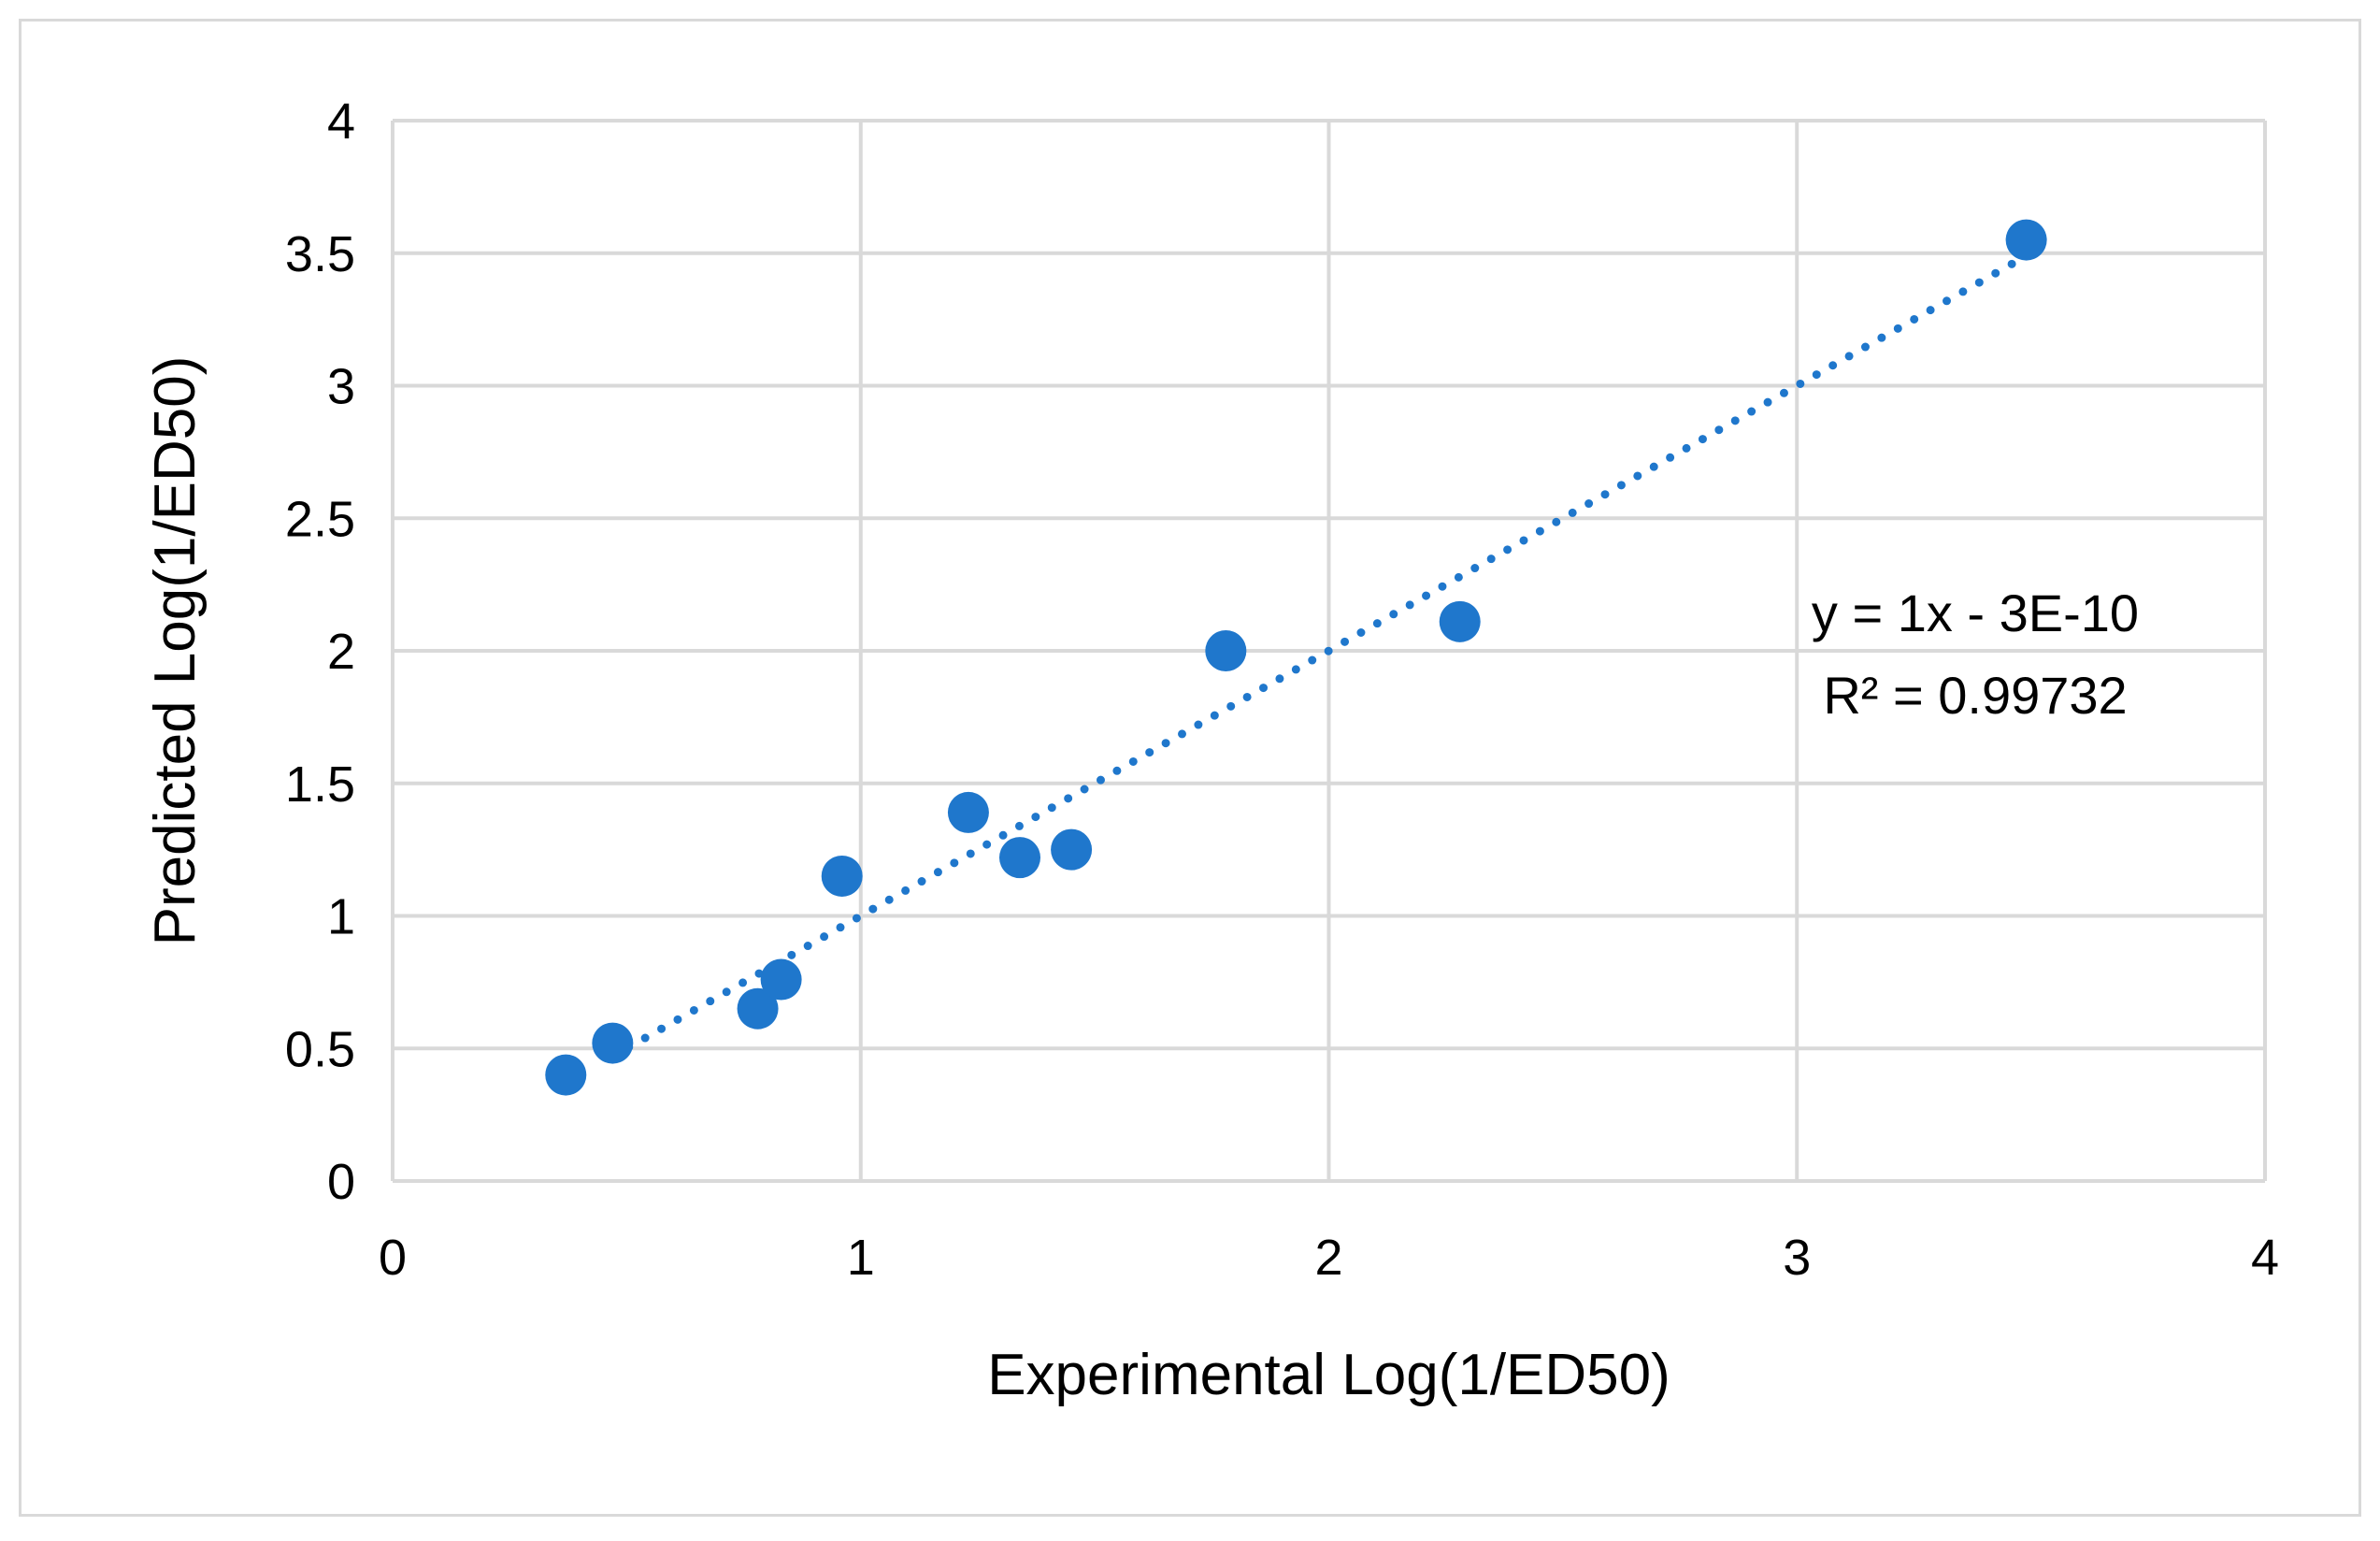  Describe the element at coordinates (1328, 1258) in the screenshot. I see `x-tick-label: 2` at that location.